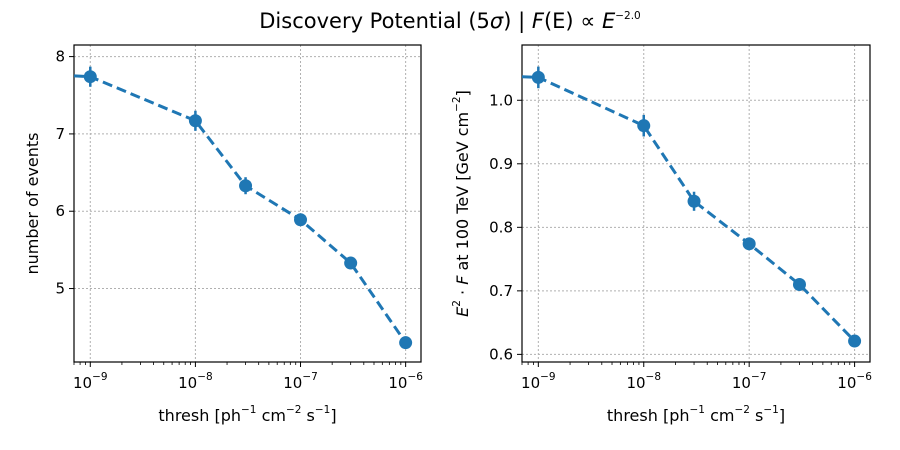  What do you see at coordinates (501, 291) in the screenshot?
I see `y-tick-label: 0.7` at bounding box center [501, 291].